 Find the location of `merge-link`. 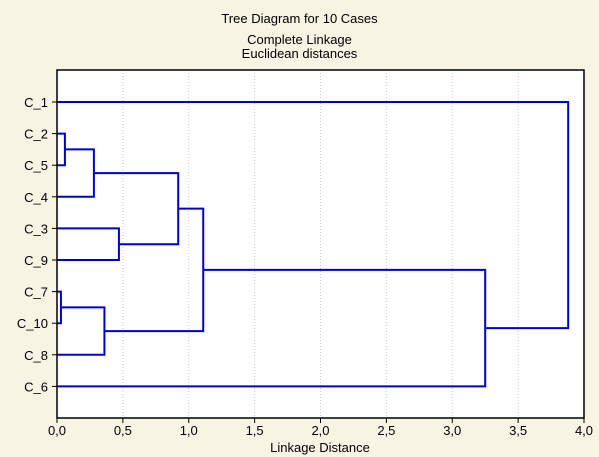

merge-link is located at coordinates (154, 270).